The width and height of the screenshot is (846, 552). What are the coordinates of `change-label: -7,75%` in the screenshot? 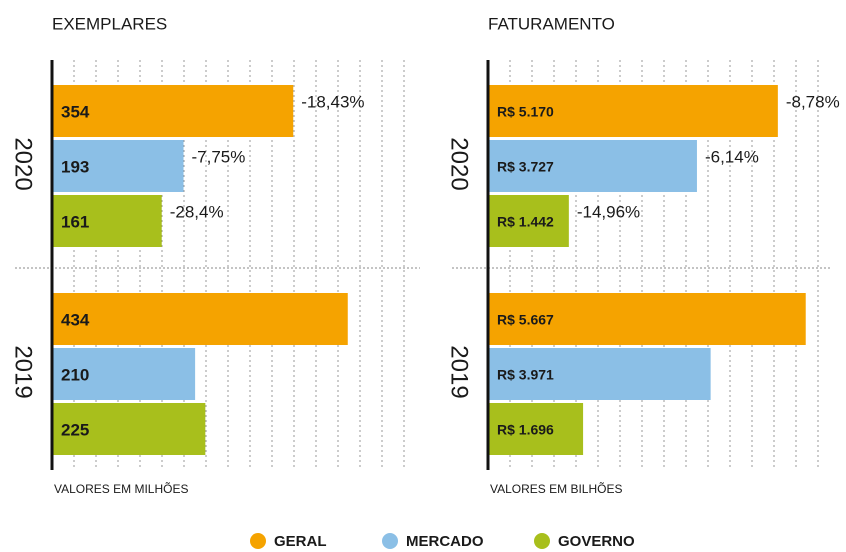 It's located at (219, 156).